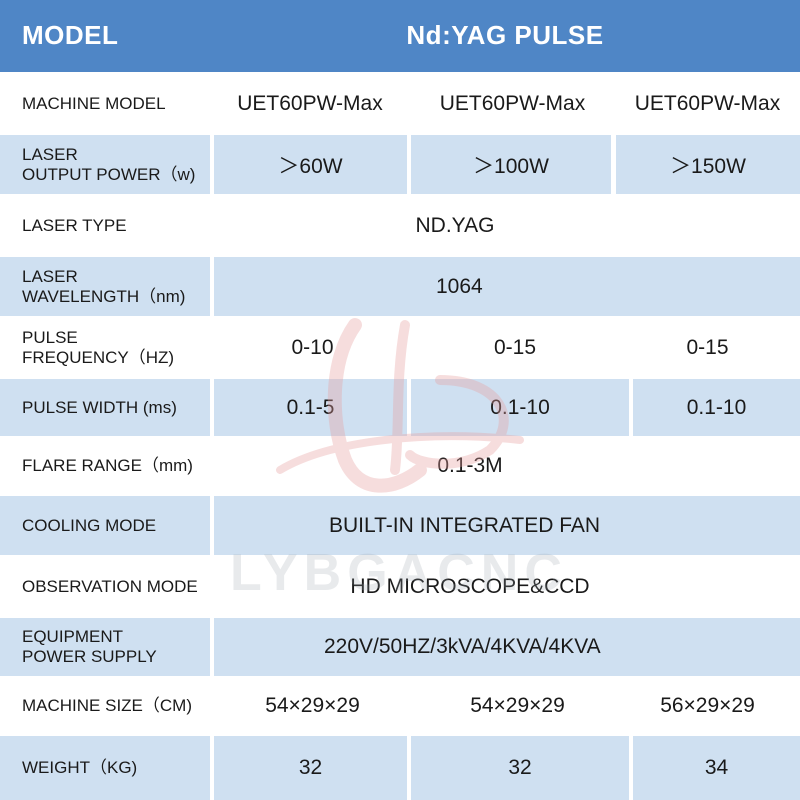  What do you see at coordinates (470, 586) in the screenshot?
I see `cell-value: HD MICROSCOPE&CCD` at bounding box center [470, 586].